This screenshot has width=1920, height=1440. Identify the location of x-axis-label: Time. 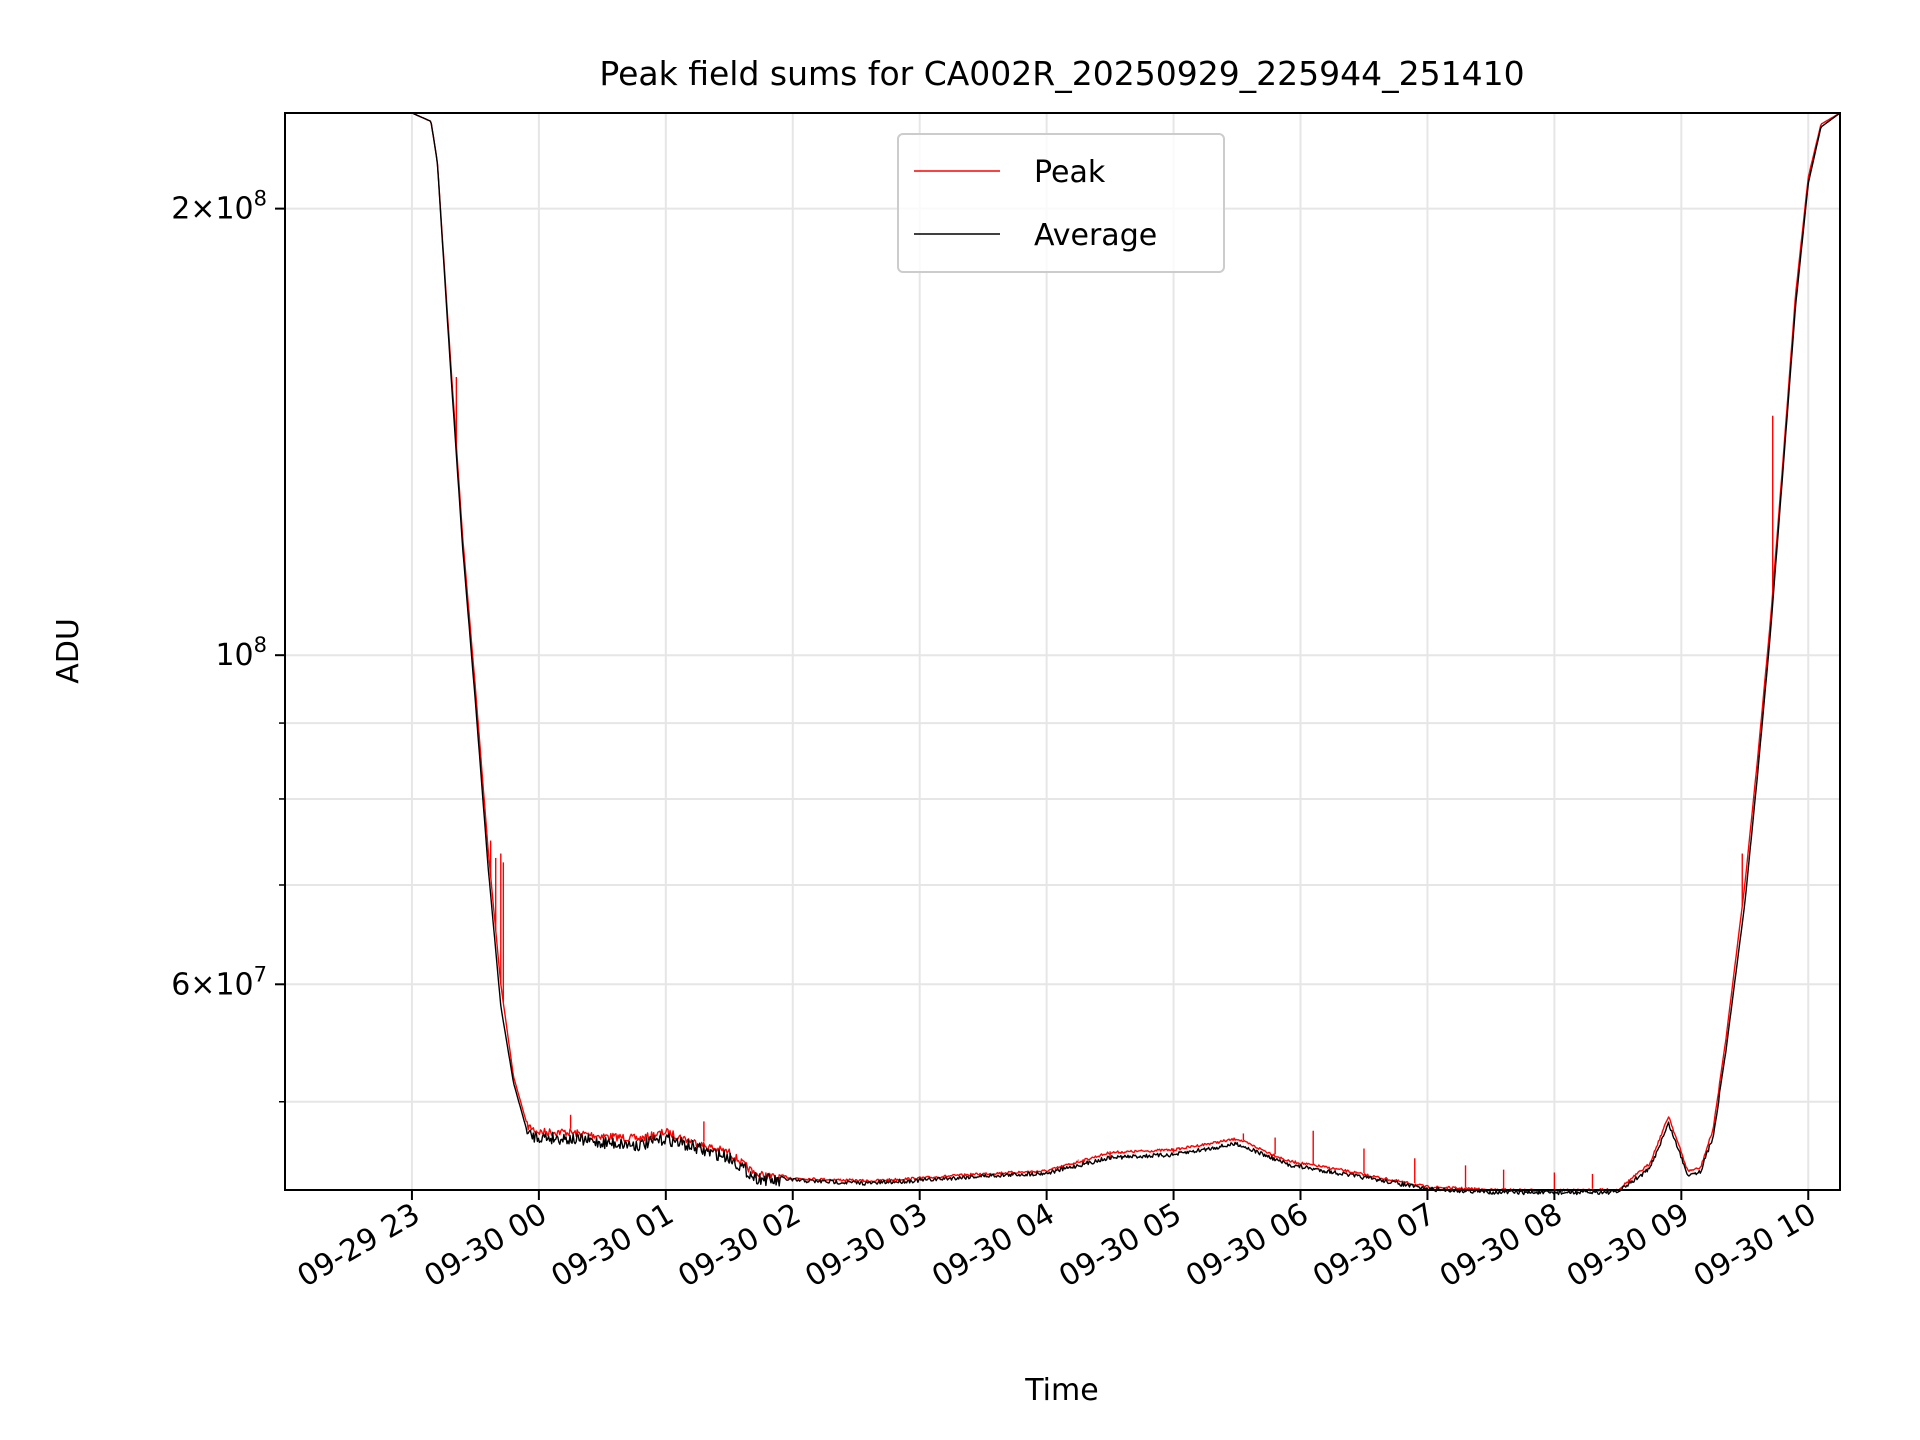
(1061, 1390).